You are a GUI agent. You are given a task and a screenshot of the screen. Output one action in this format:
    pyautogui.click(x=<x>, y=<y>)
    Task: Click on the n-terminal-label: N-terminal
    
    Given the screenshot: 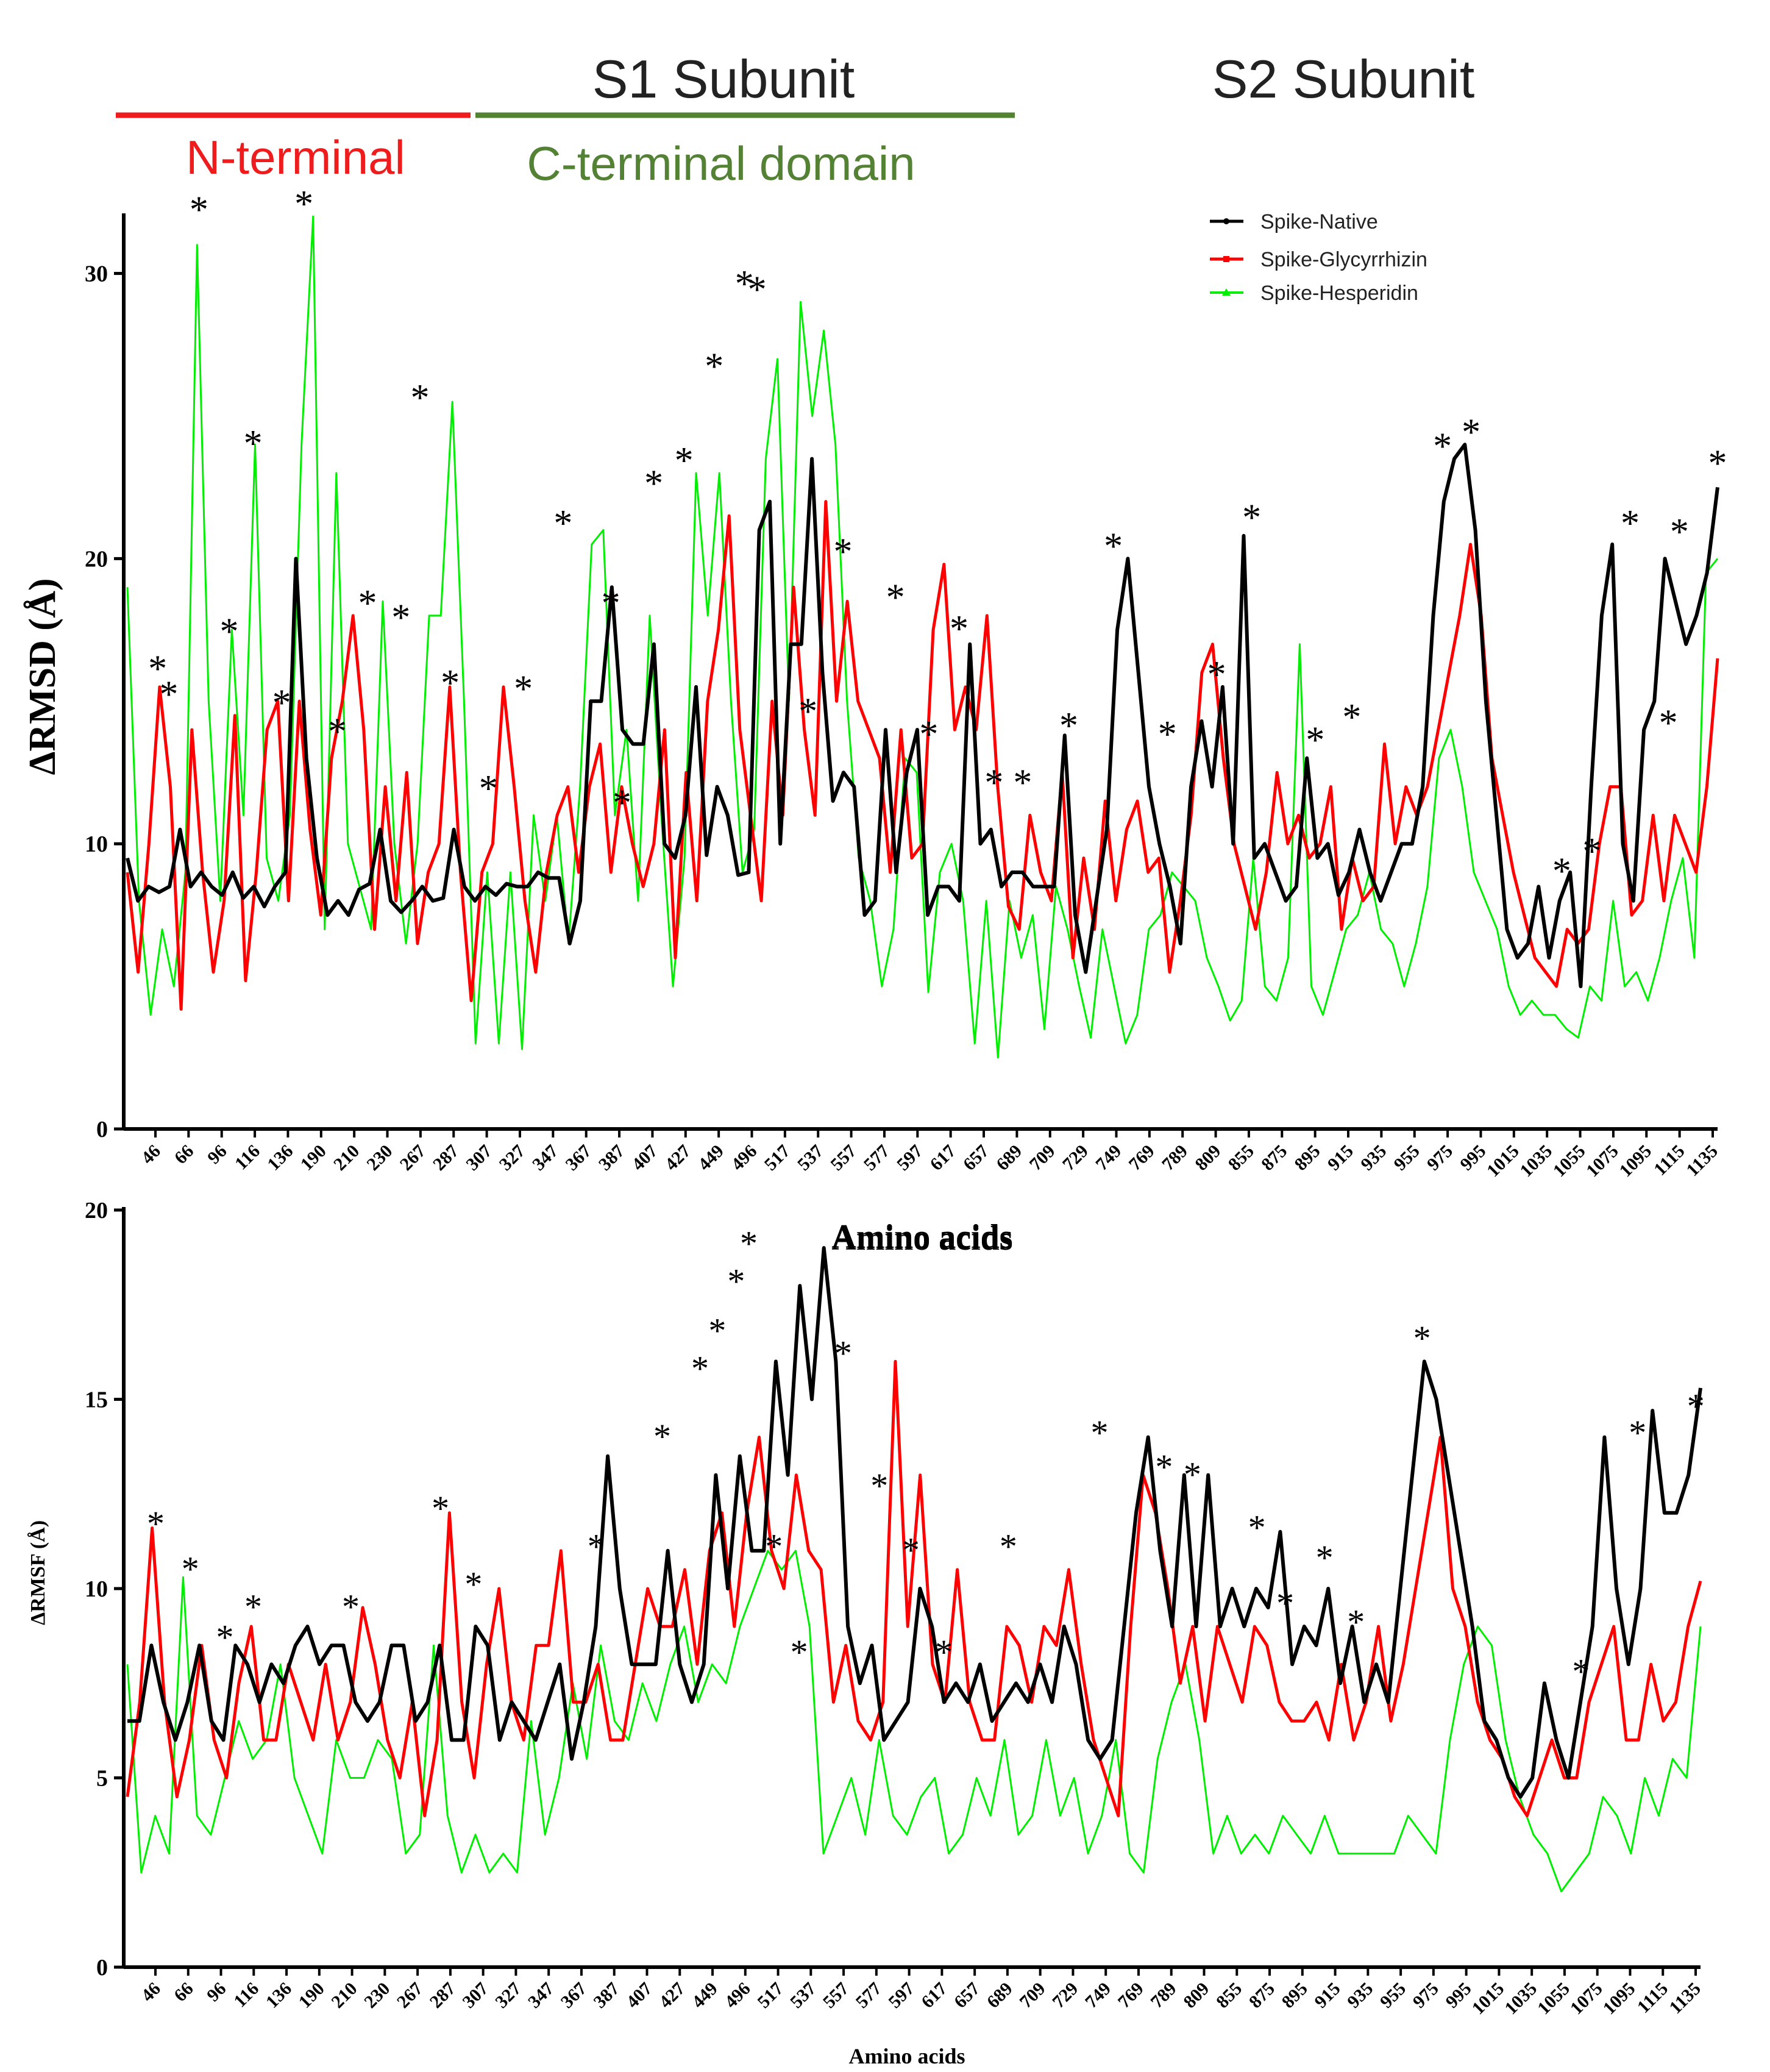 What is the action you would take?
    pyautogui.click(x=295, y=157)
    